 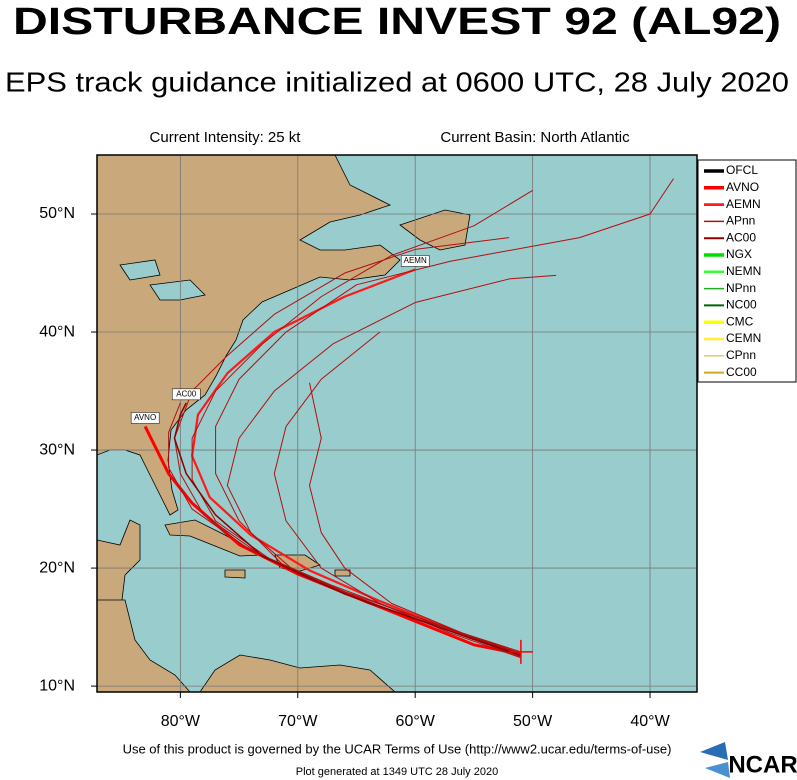 What do you see at coordinates (743, 271) in the screenshot?
I see `legend-label: NEMN` at bounding box center [743, 271].